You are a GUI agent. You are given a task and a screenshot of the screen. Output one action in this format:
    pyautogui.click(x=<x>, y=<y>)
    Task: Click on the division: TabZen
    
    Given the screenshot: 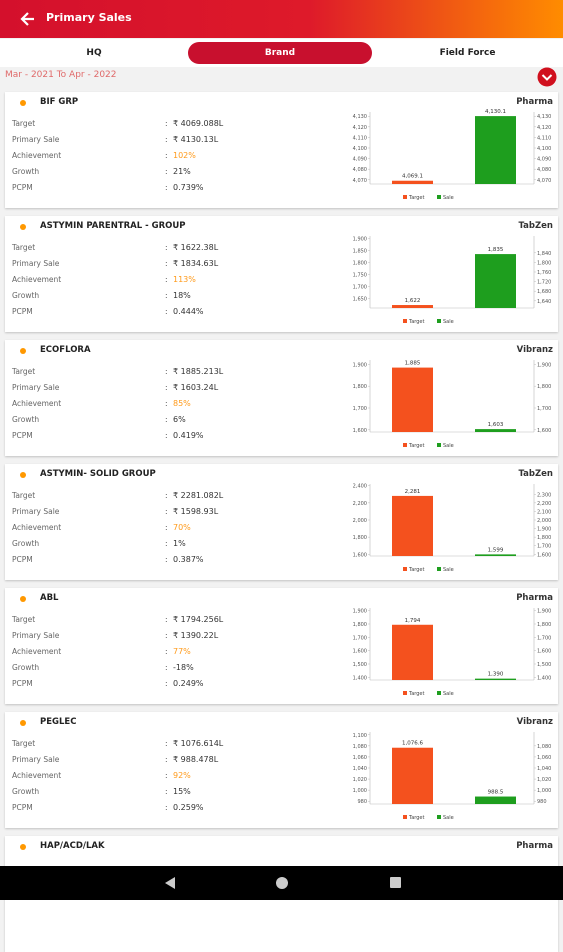 What is the action you would take?
    pyautogui.click(x=535, y=226)
    